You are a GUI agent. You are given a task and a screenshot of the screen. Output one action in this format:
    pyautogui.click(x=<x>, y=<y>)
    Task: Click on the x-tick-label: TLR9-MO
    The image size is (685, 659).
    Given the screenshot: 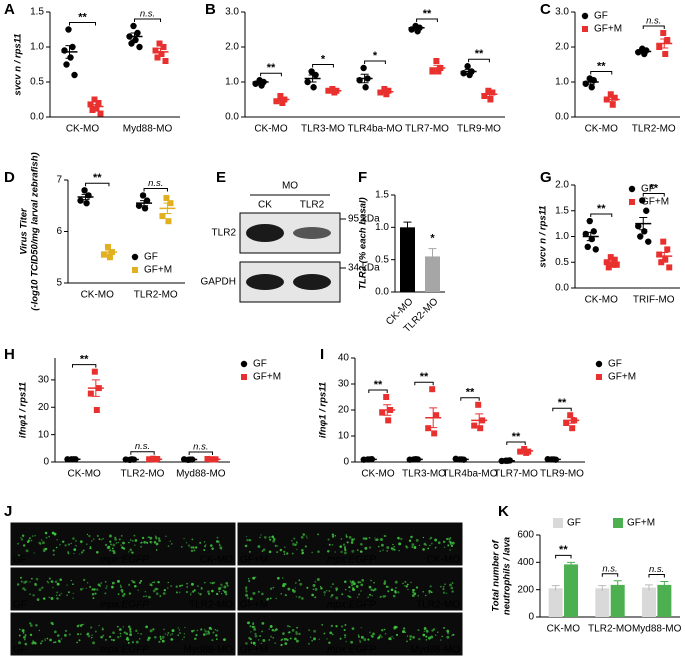 What is the action you would take?
    pyautogui.click(x=479, y=129)
    